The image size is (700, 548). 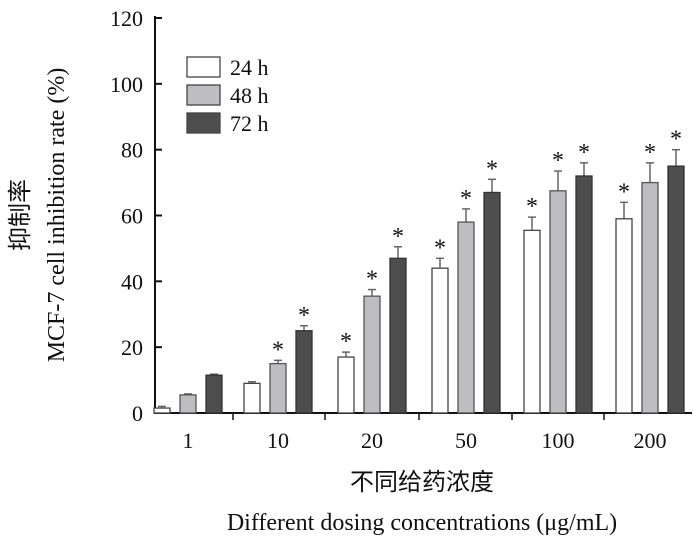 What do you see at coordinates (372, 440) in the screenshot?
I see `x-tick-label: 20` at bounding box center [372, 440].